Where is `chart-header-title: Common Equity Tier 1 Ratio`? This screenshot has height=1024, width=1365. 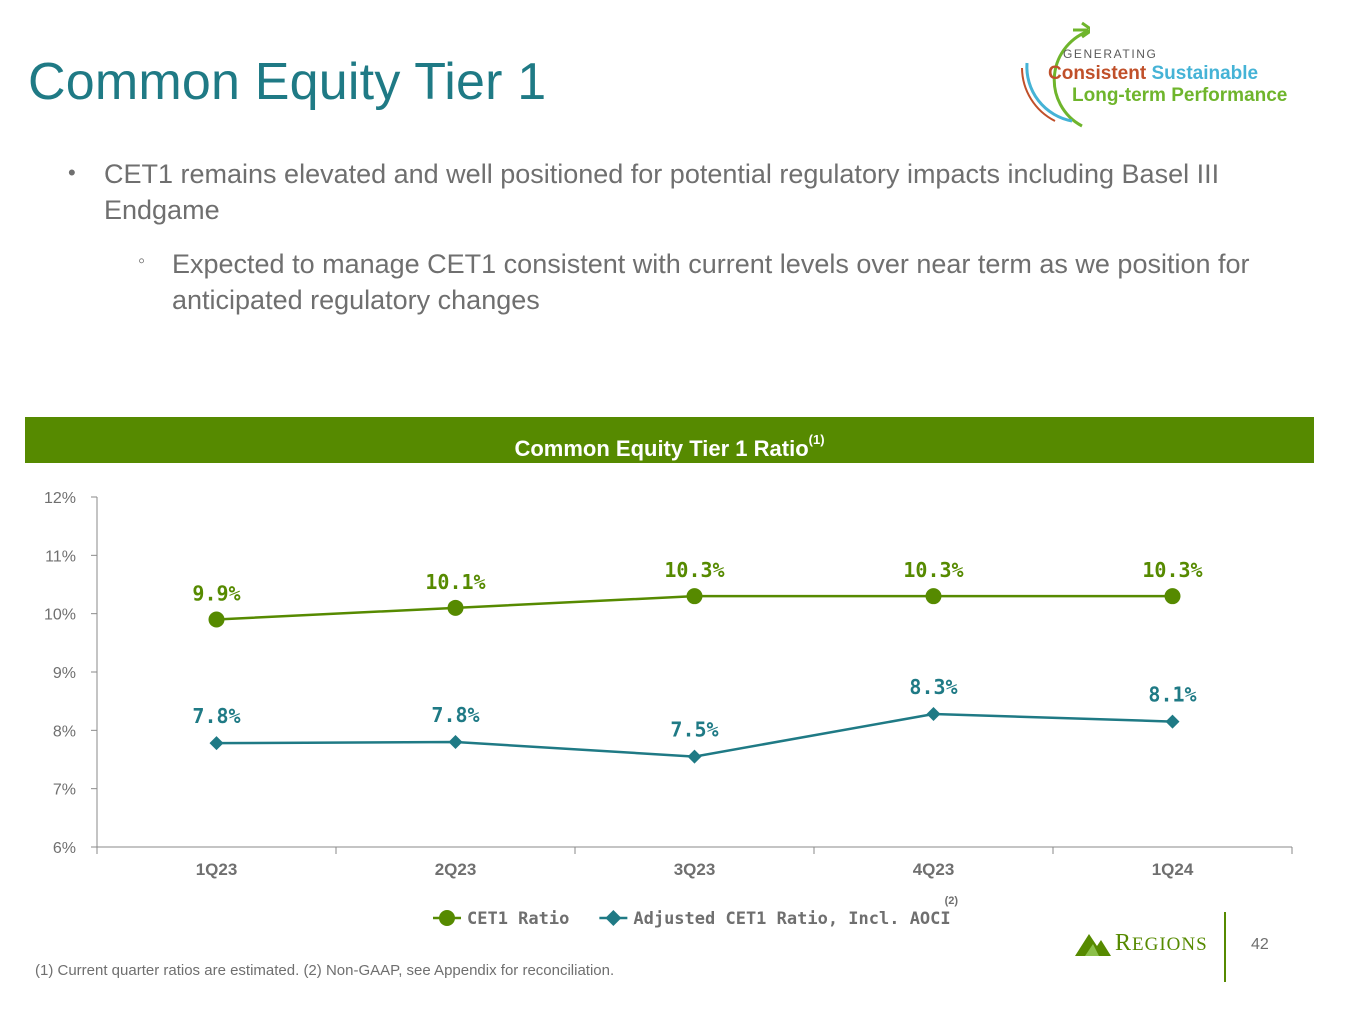
chart-header-title: Common Equity Tier 1 Ratio is located at coordinates (661, 448).